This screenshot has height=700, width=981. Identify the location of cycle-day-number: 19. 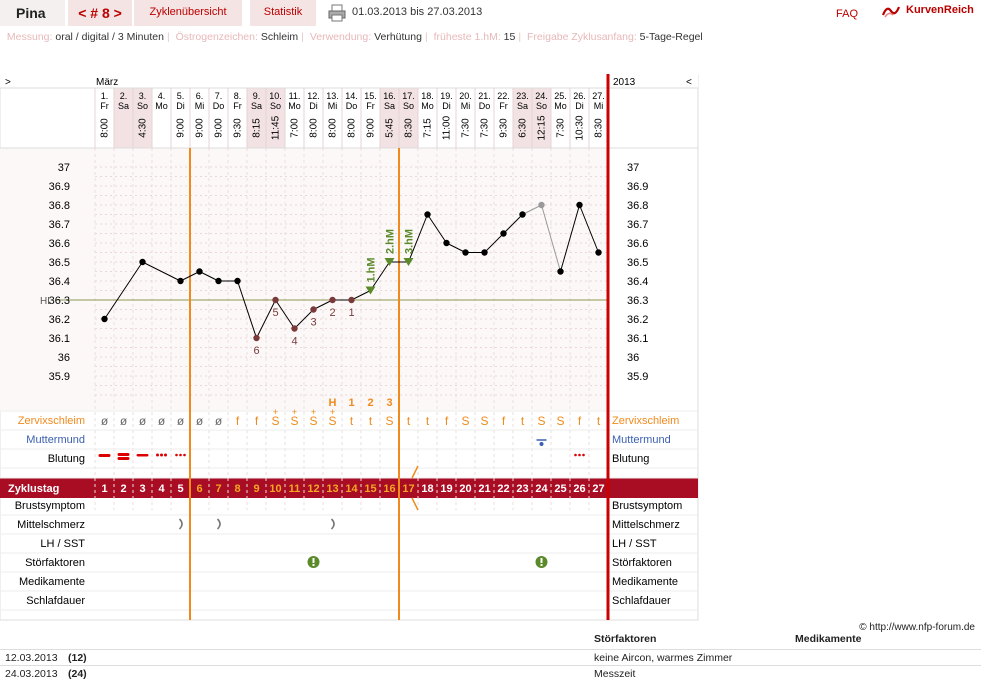
(446, 489).